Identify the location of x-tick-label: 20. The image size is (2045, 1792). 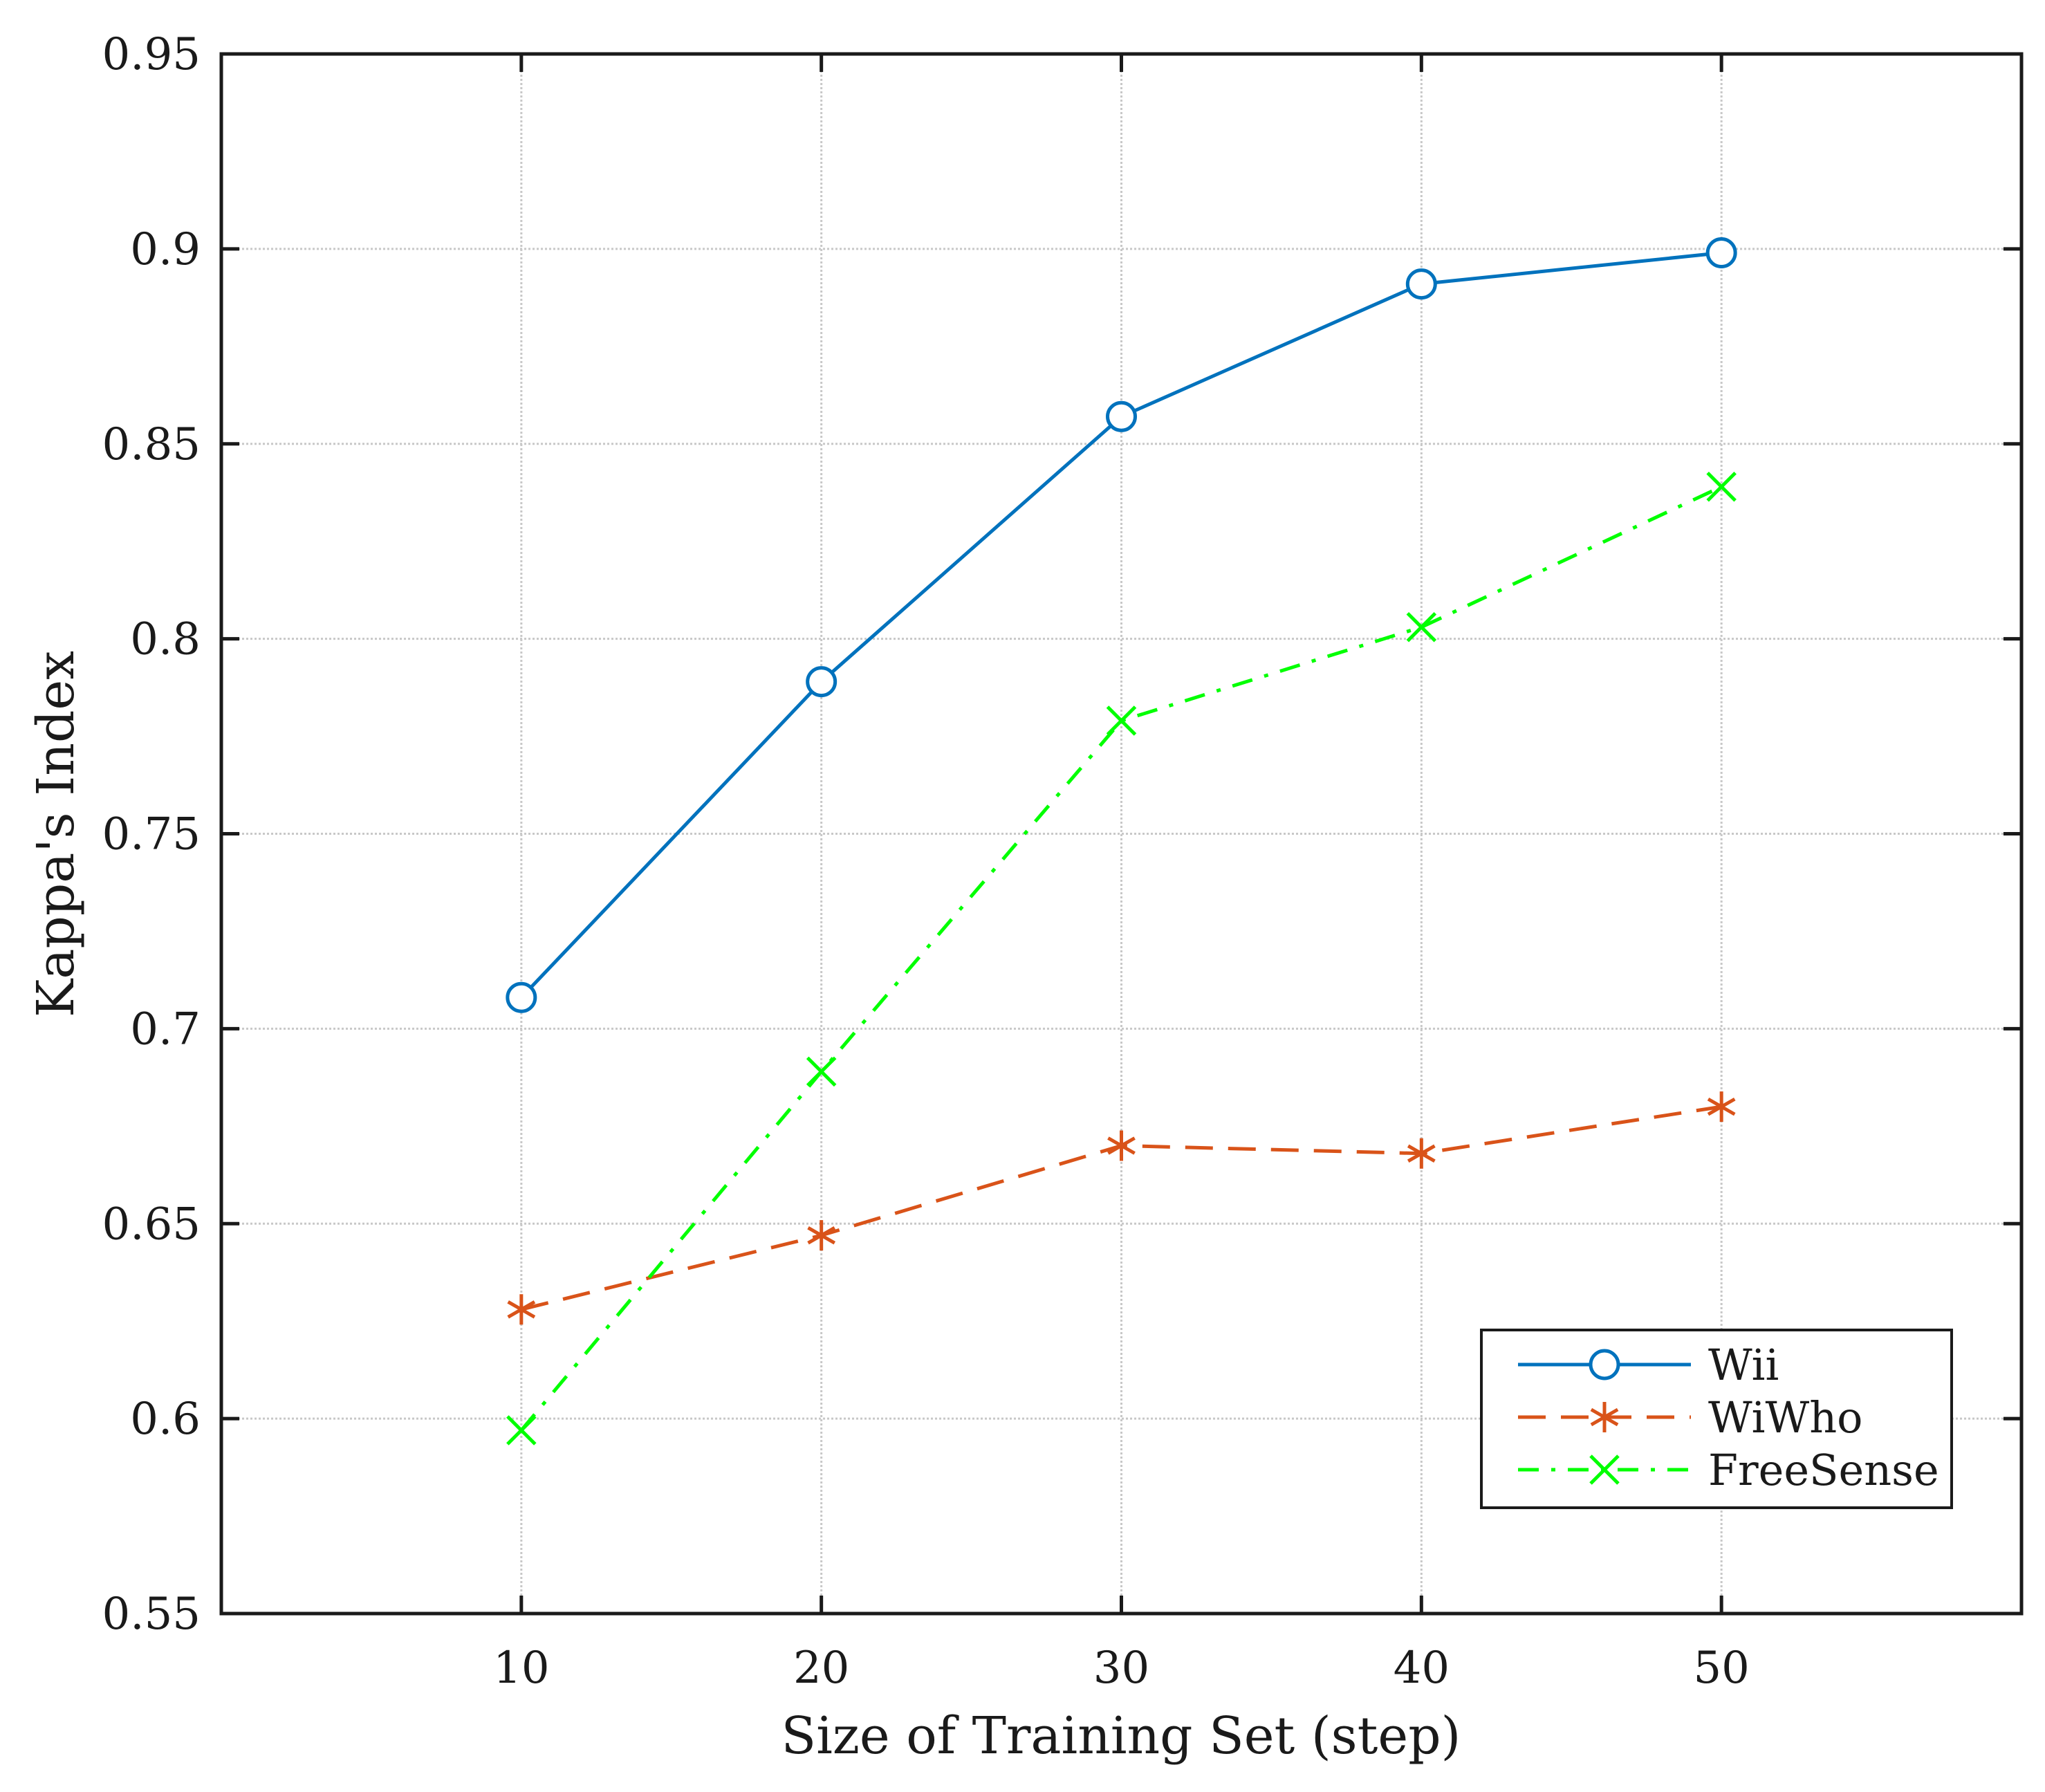
(821, 1669).